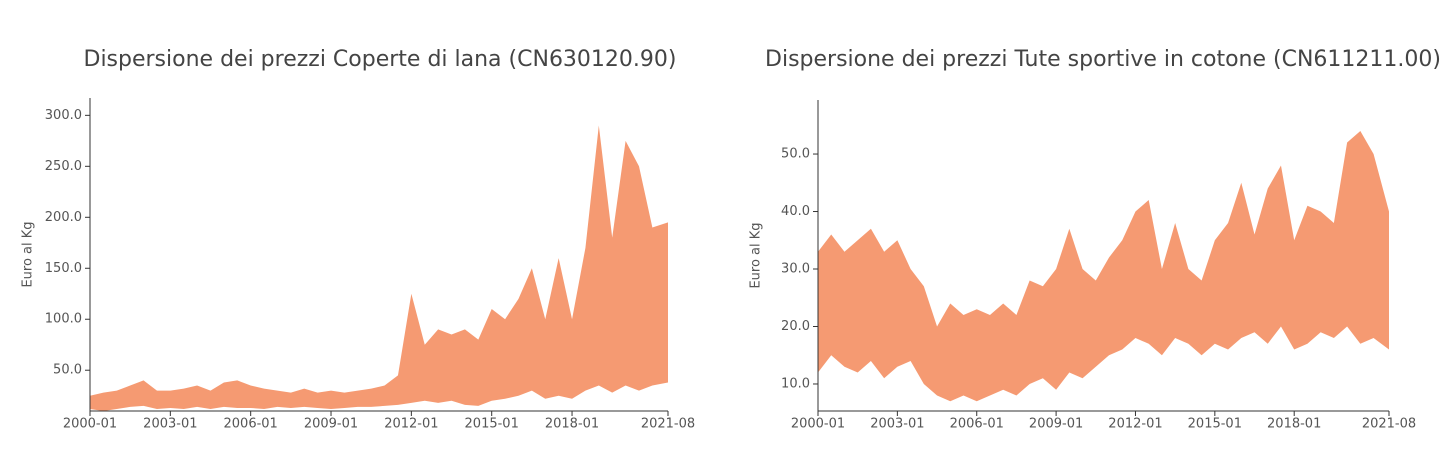 The width and height of the screenshot is (1448, 461). I want to click on y-tick-label: 40.0, so click(795, 211).